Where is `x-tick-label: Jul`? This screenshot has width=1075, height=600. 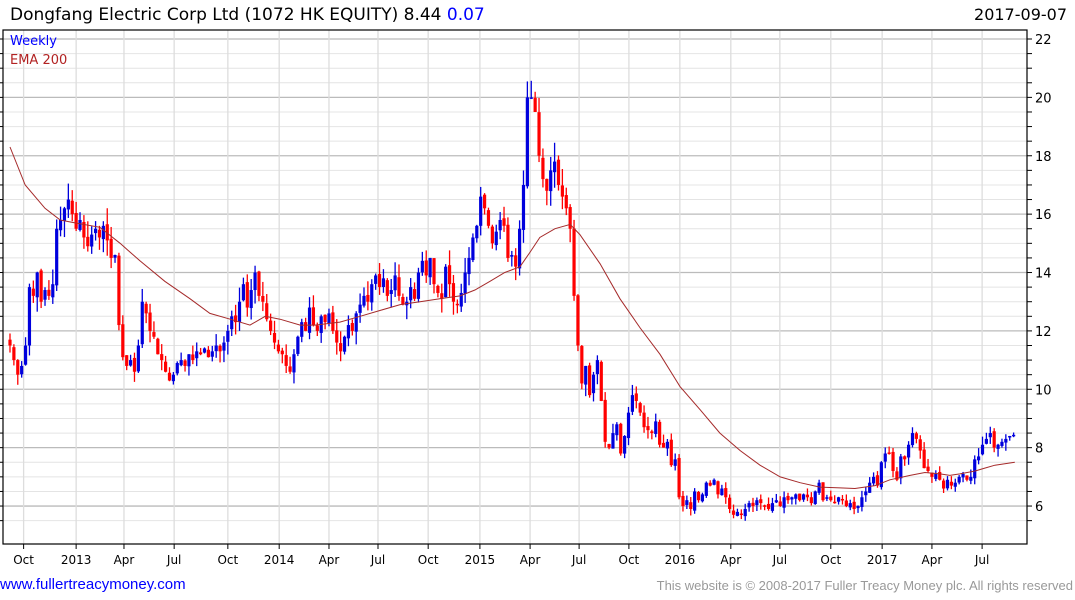
x-tick-label: Jul is located at coordinates (779, 560).